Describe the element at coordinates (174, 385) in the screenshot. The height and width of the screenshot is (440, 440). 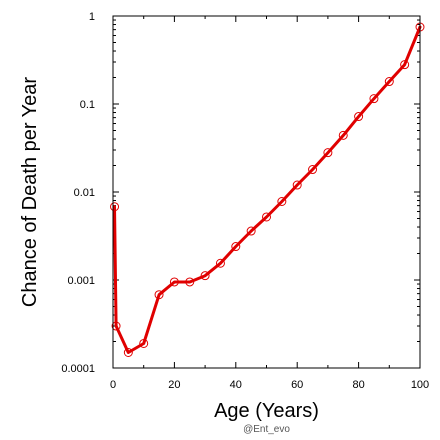
I see `x-tick-label: 20` at that location.